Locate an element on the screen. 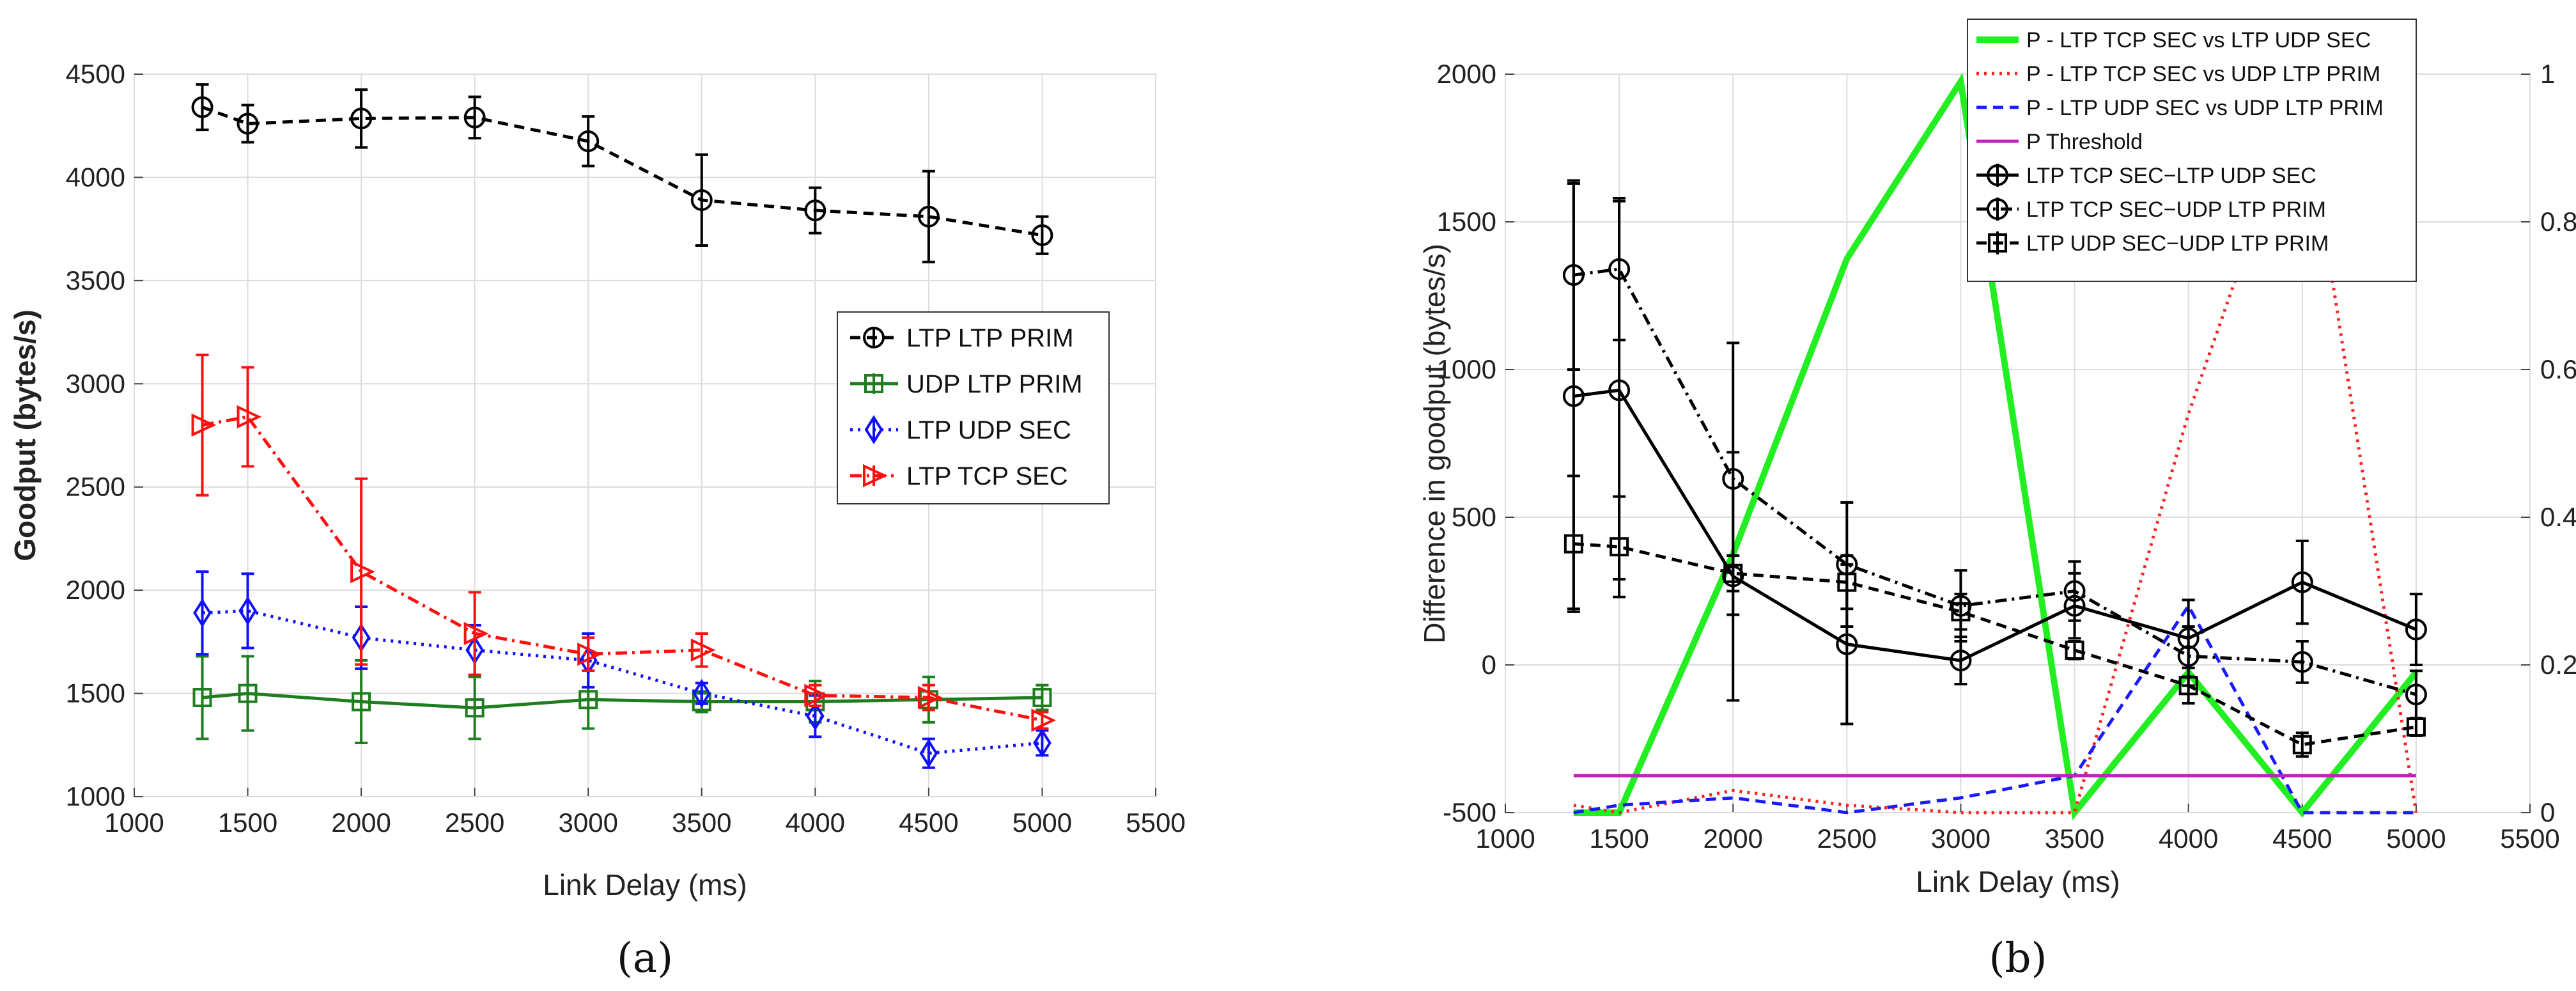  legend-label: P - LTP UDP SEC vs UDP LTP PRIM is located at coordinates (2205, 108).